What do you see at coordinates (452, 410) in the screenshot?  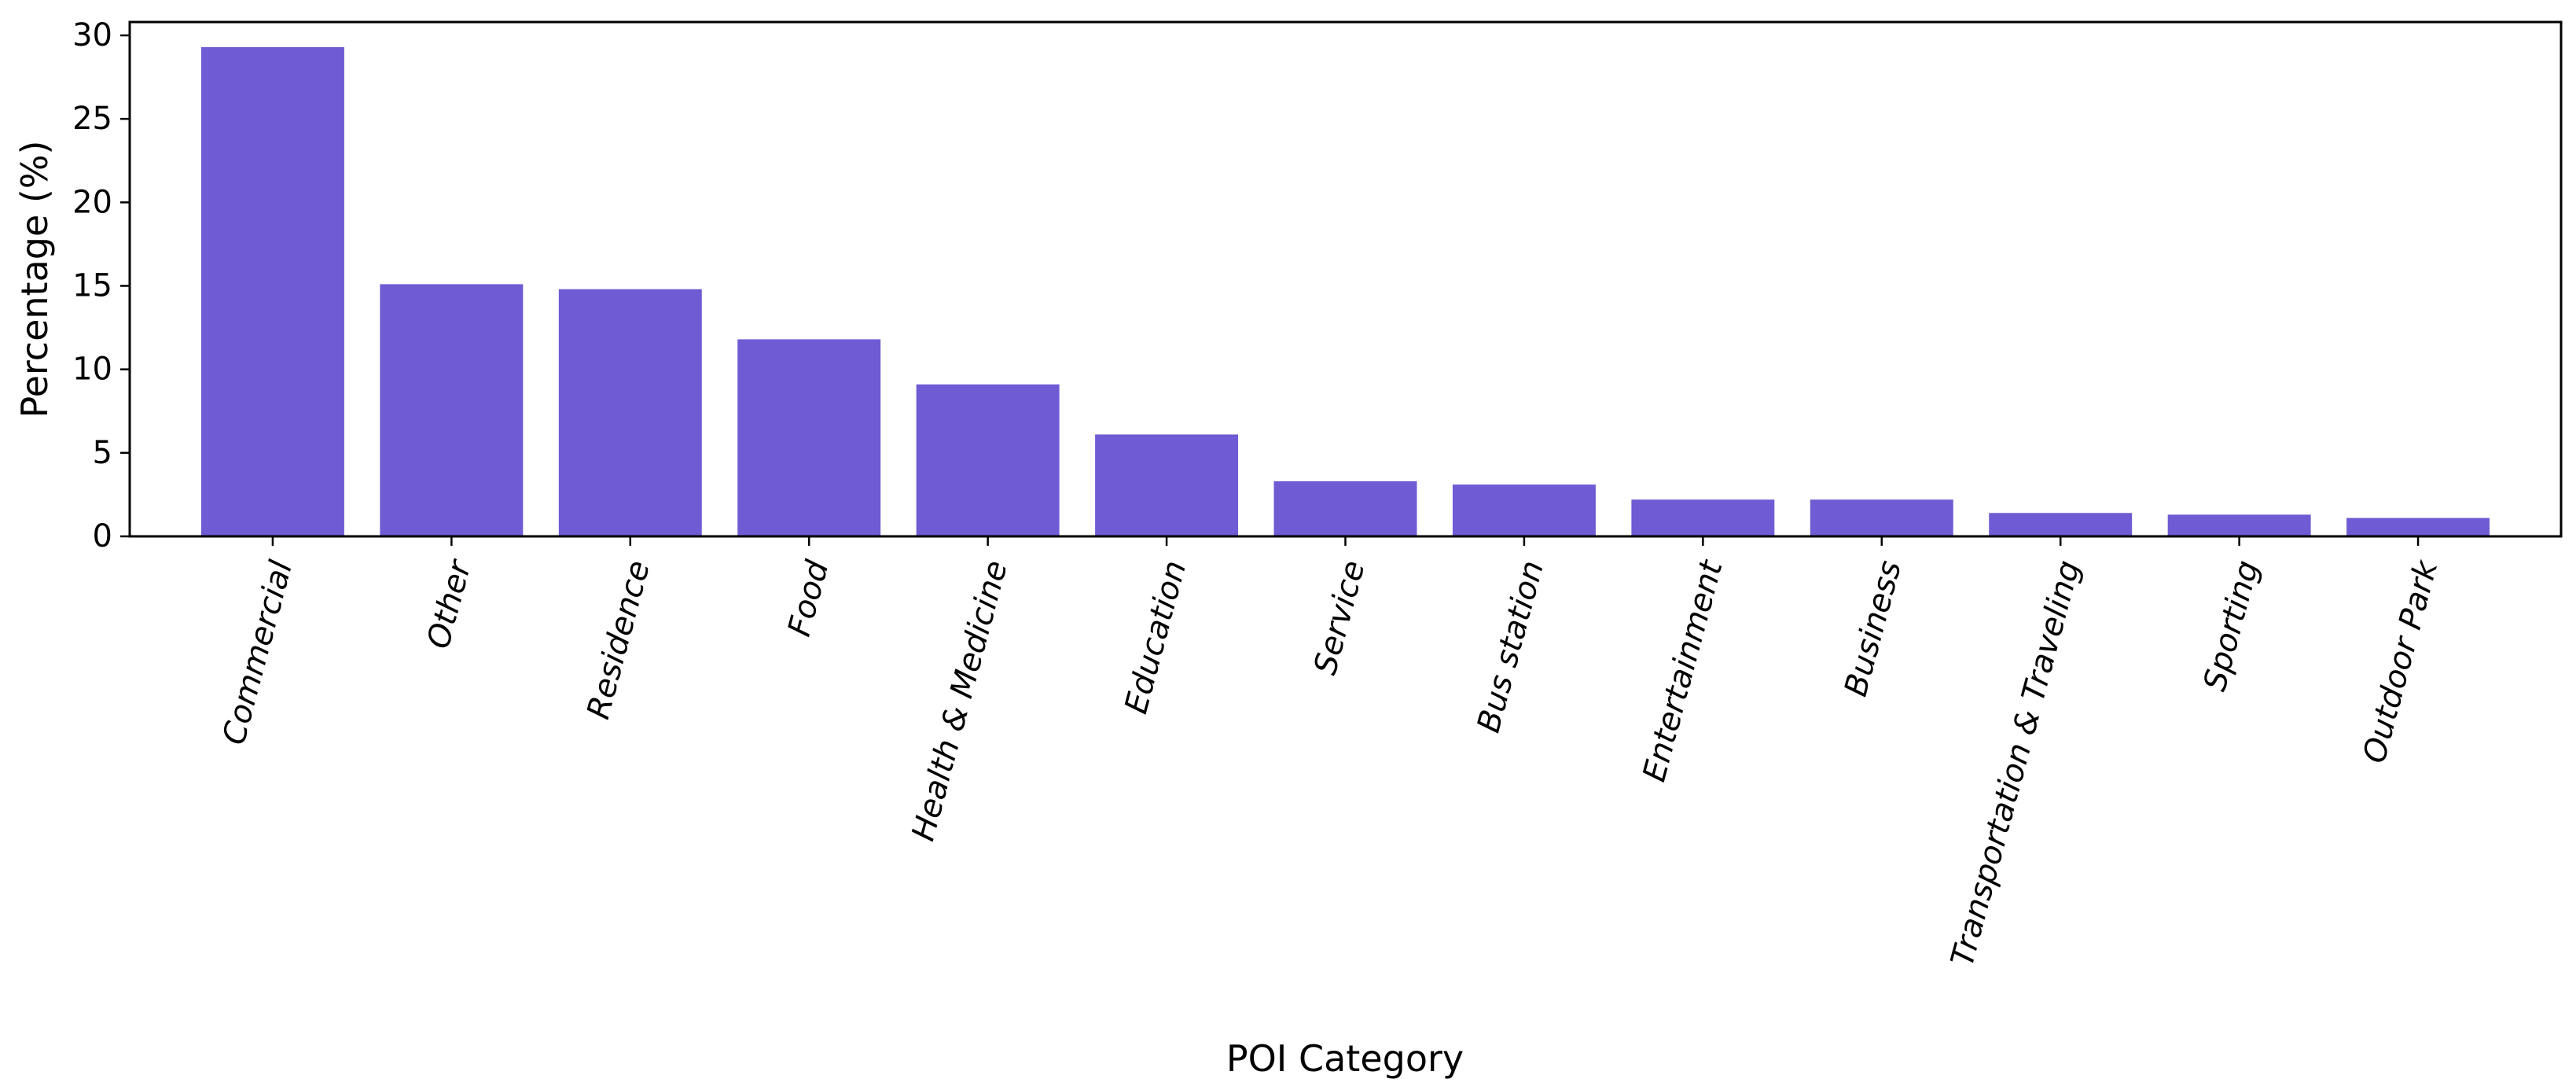 I see `bar-other` at bounding box center [452, 410].